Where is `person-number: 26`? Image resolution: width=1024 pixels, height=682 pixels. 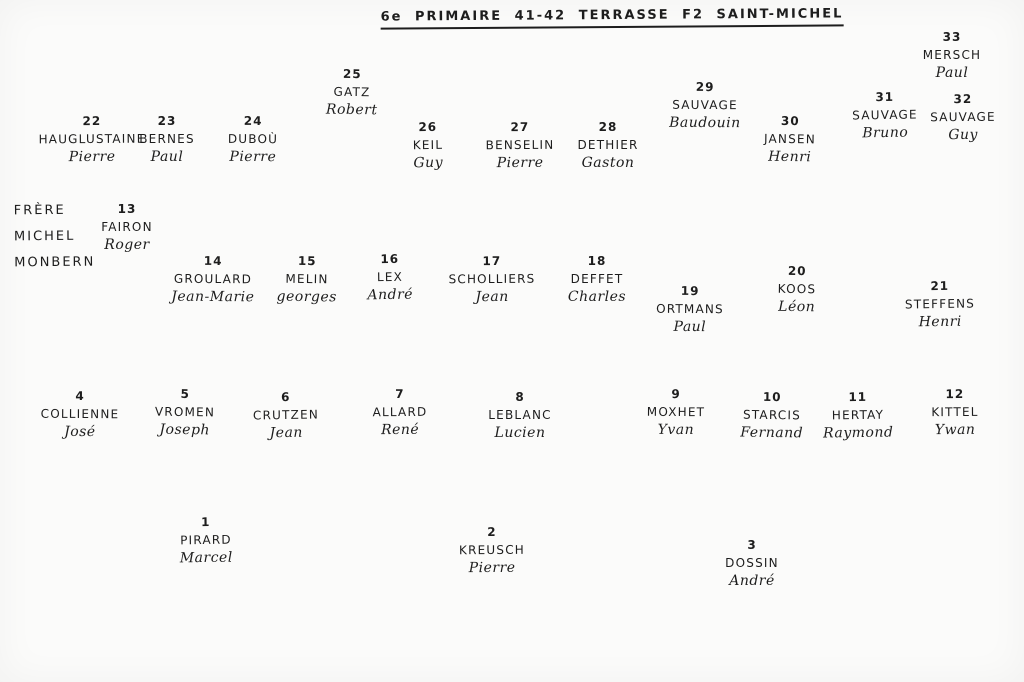 person-number: 26 is located at coordinates (428, 127).